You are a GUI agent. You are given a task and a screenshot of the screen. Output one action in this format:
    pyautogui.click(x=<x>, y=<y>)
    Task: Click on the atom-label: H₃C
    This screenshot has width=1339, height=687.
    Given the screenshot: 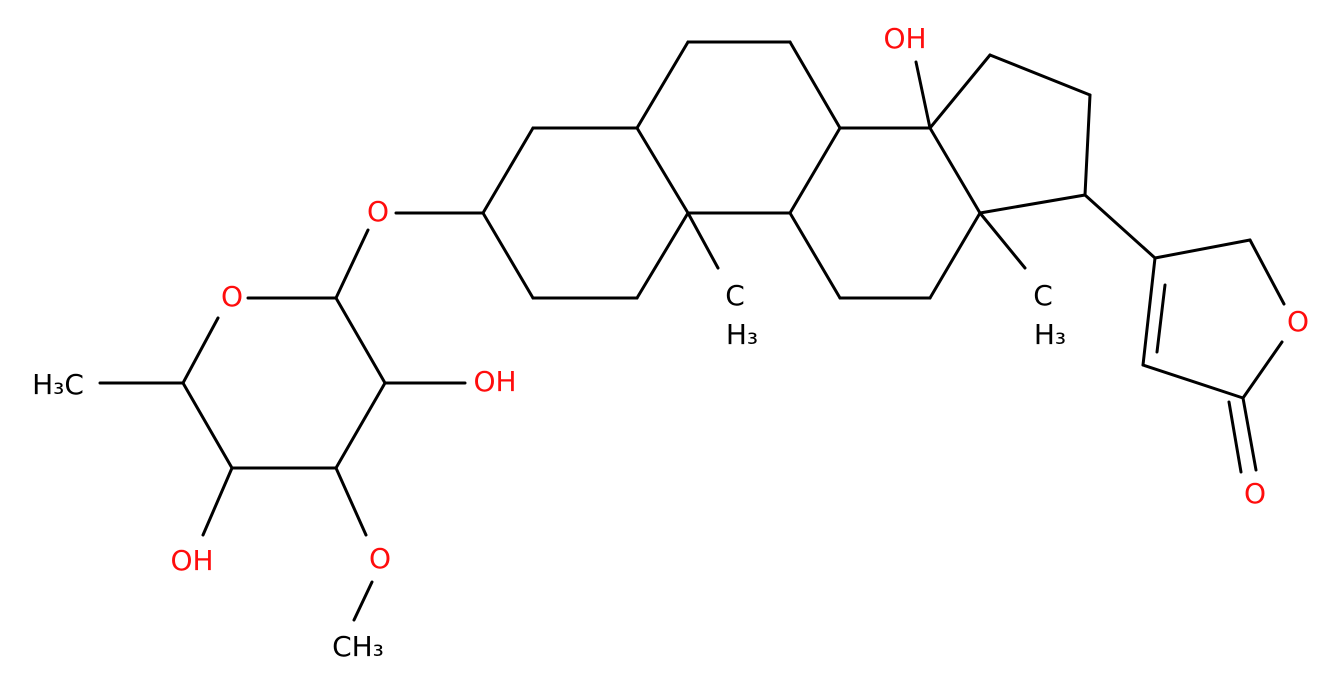 What is the action you would take?
    pyautogui.click(x=58, y=384)
    